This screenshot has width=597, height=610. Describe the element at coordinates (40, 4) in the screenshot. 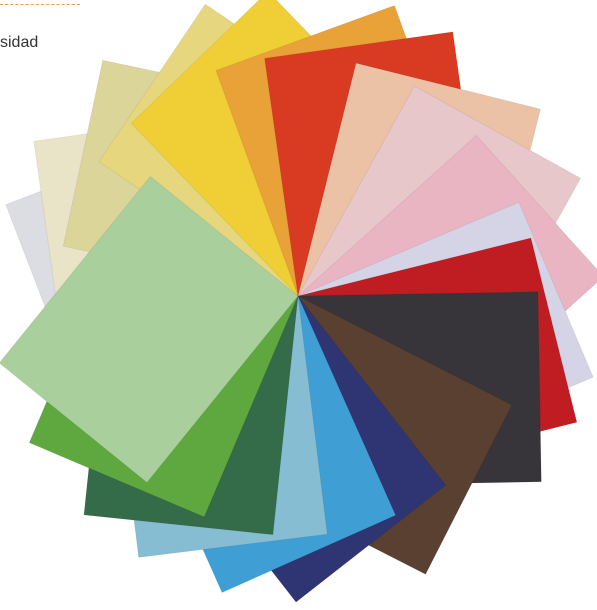

I see `dashed-rule` at that location.